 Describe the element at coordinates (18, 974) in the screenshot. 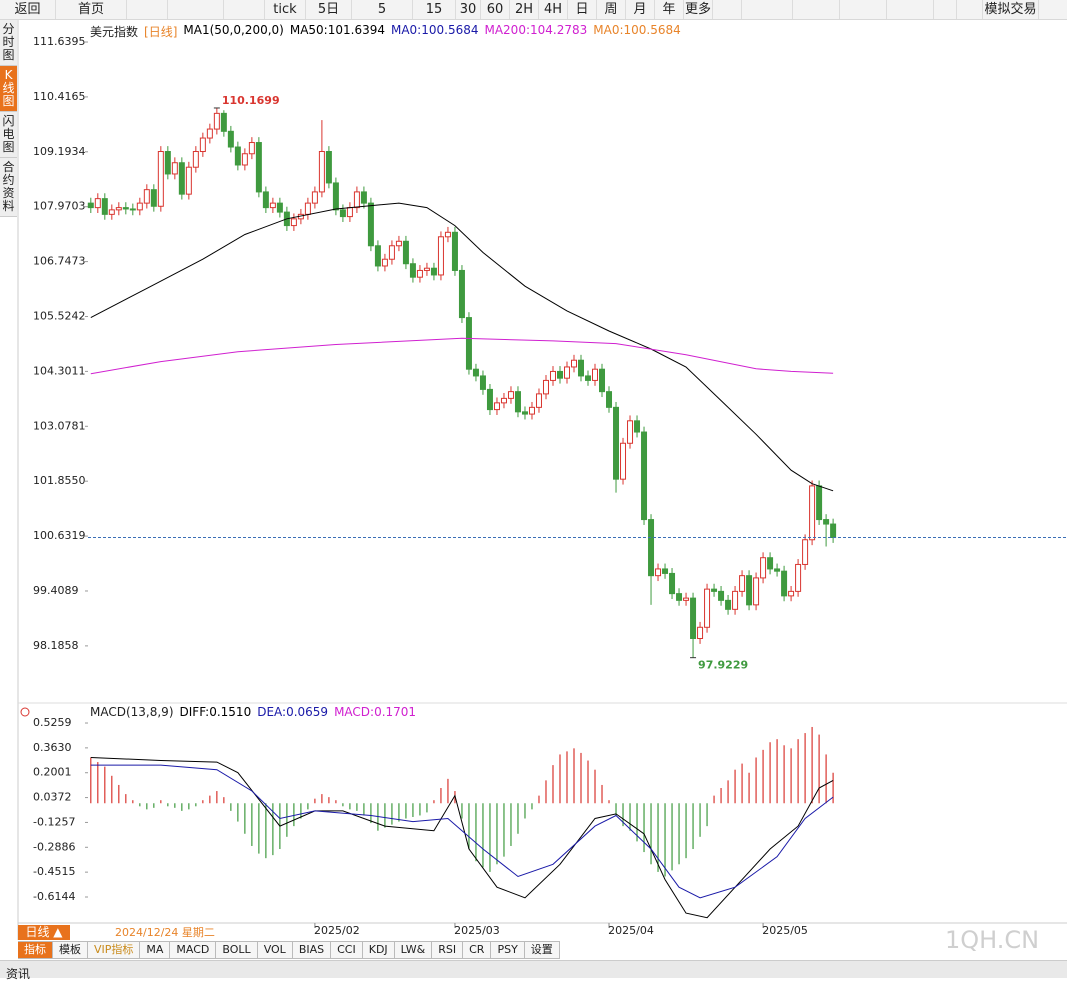

I see `footer-tab: 资讯` at that location.